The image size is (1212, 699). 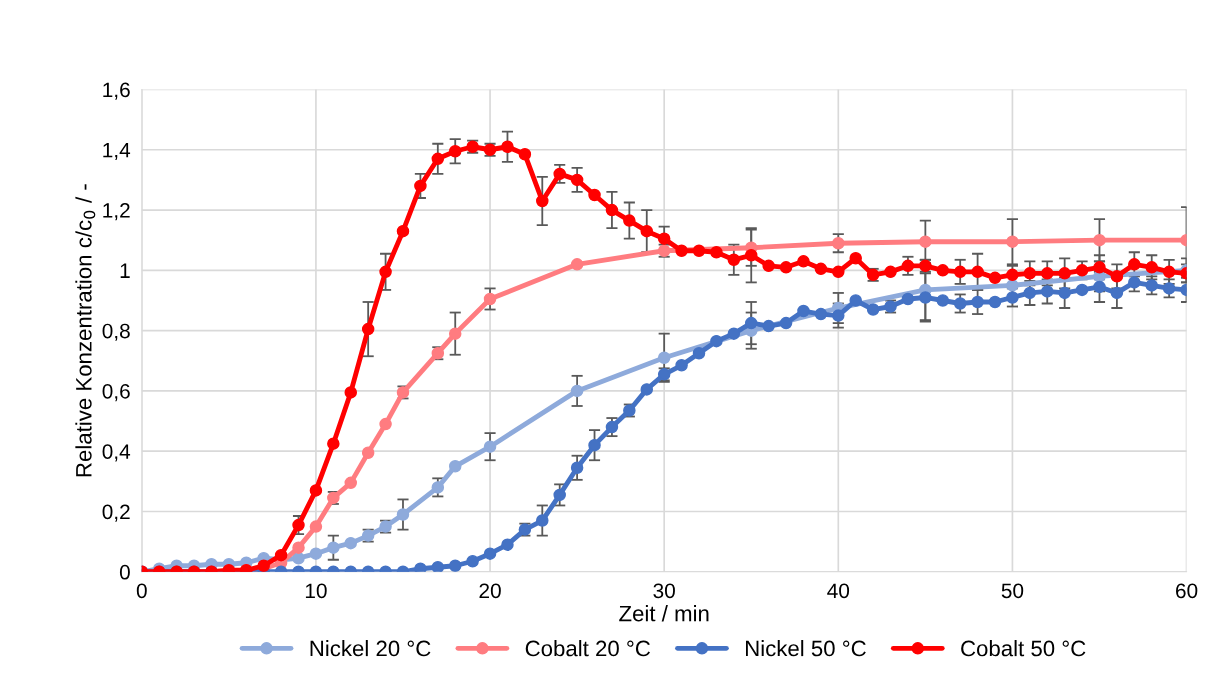 I want to click on y-tick-label: 0,8, so click(x=116, y=332).